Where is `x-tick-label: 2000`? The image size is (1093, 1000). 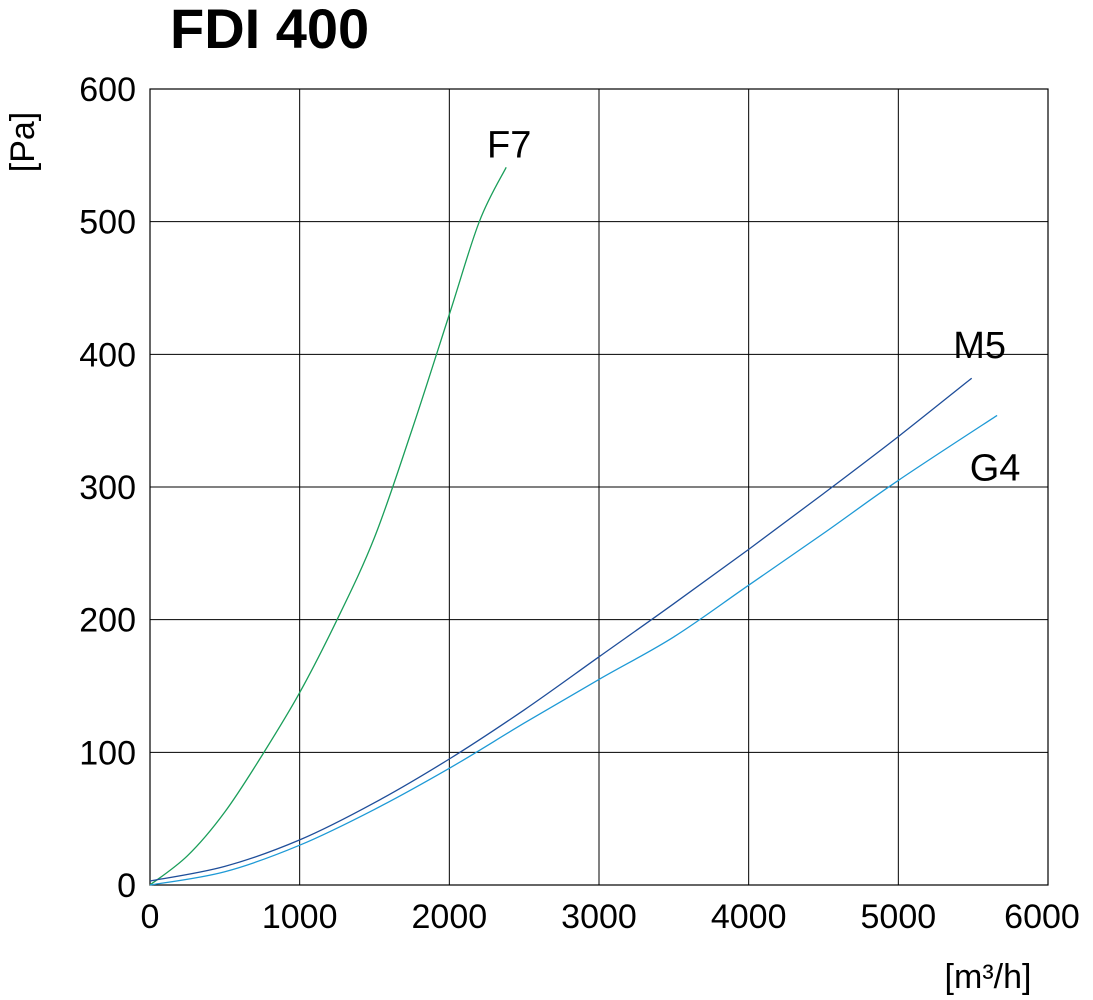 x-tick-label: 2000 is located at coordinates (450, 917).